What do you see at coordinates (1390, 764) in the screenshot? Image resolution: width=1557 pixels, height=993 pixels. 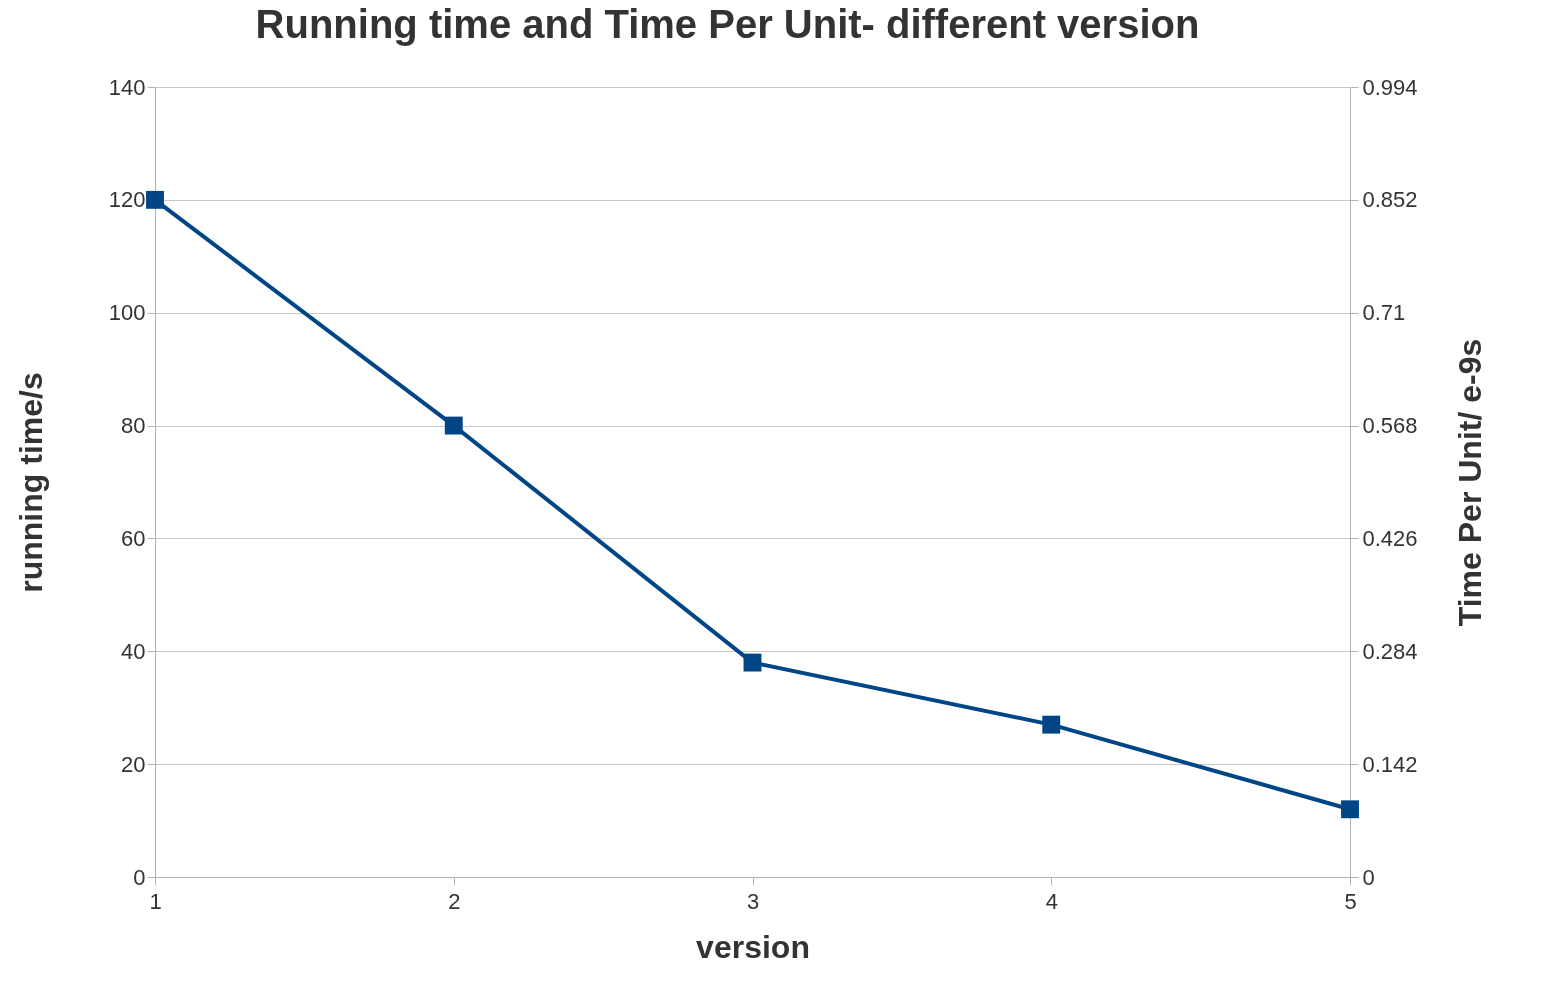 I see `y2-tick-label: 0.142` at bounding box center [1390, 764].